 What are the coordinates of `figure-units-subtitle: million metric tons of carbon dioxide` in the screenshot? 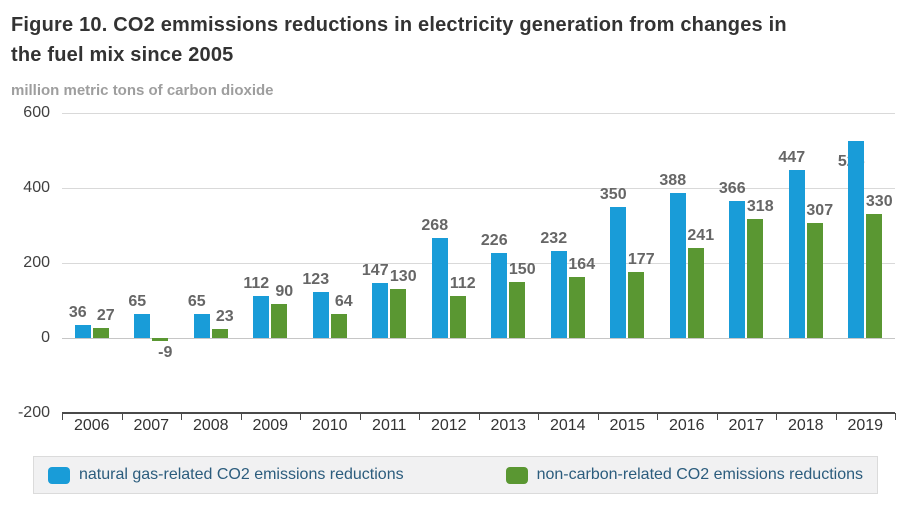 It's located at (142, 90).